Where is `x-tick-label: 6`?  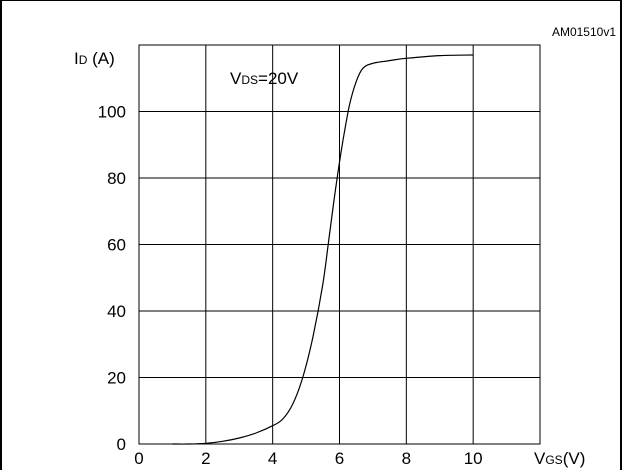
x-tick-label: 6 is located at coordinates (339, 458).